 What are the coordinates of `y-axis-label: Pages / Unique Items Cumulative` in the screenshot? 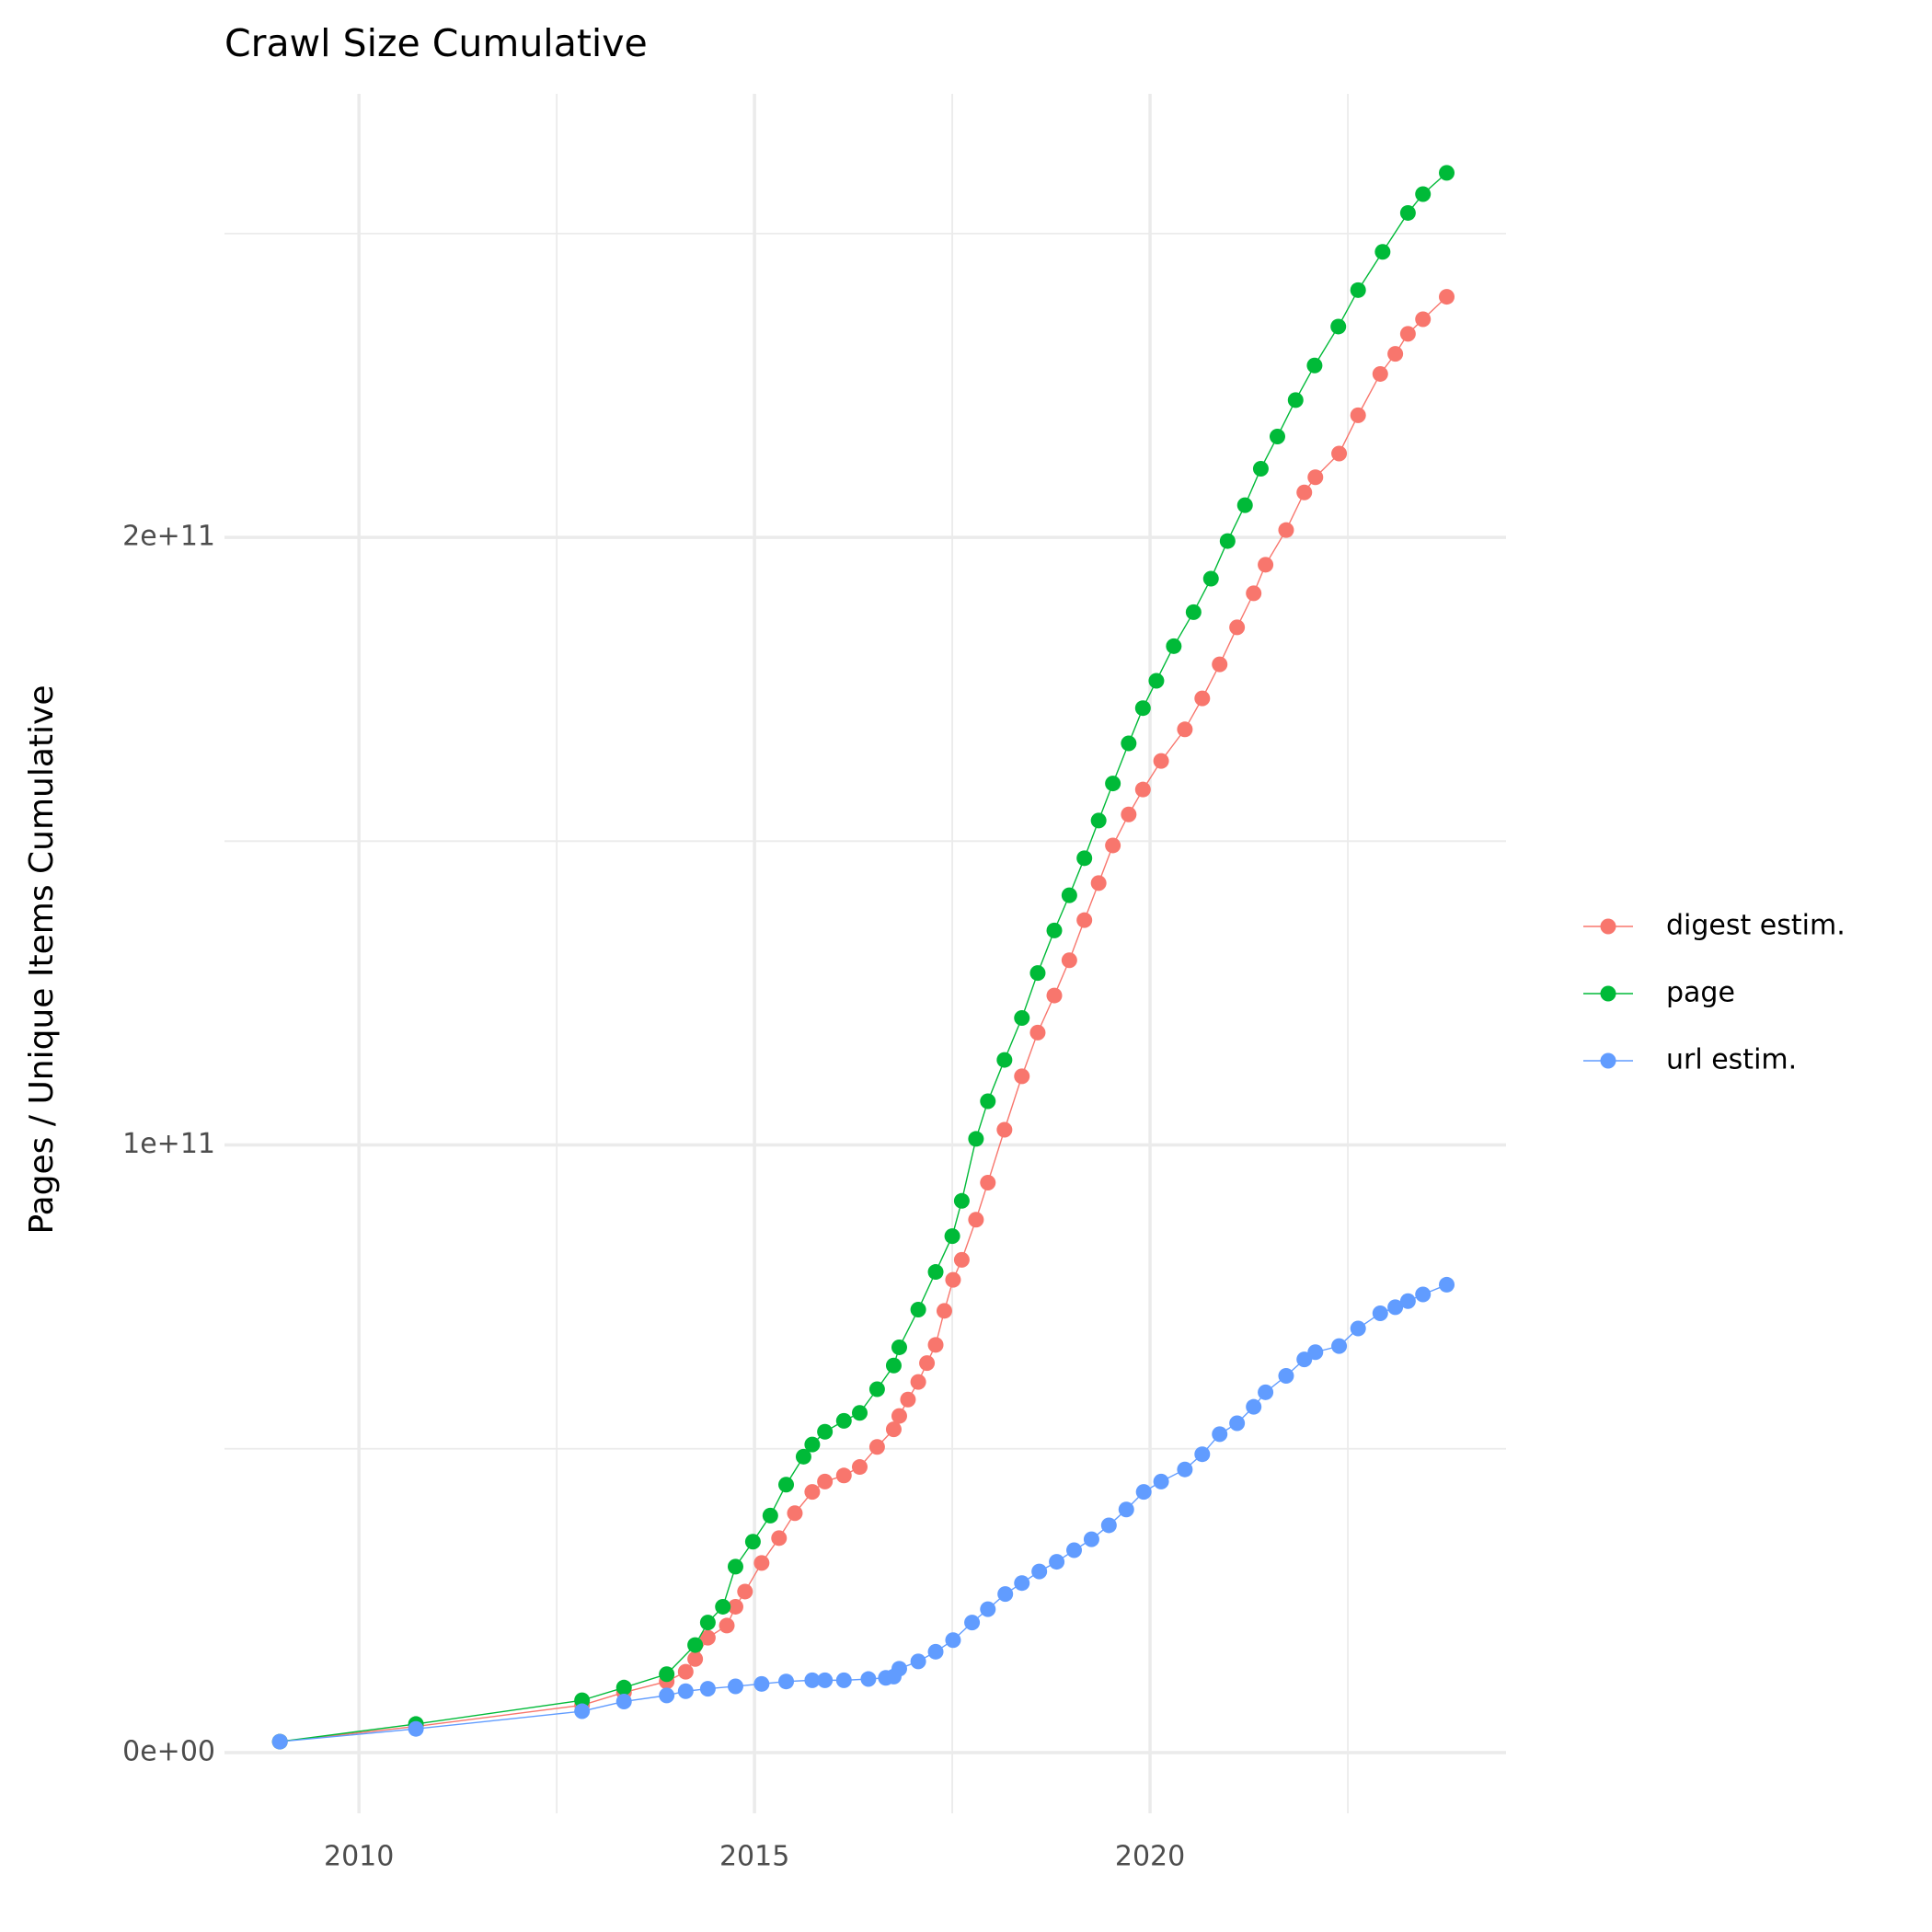 It's located at (42, 960).